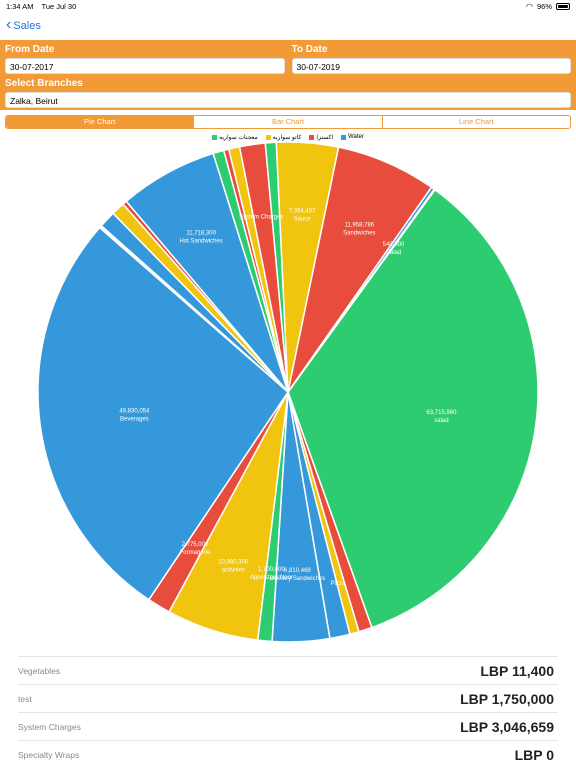  What do you see at coordinates (27, 26) in the screenshot?
I see `back-label: Sales` at bounding box center [27, 26].